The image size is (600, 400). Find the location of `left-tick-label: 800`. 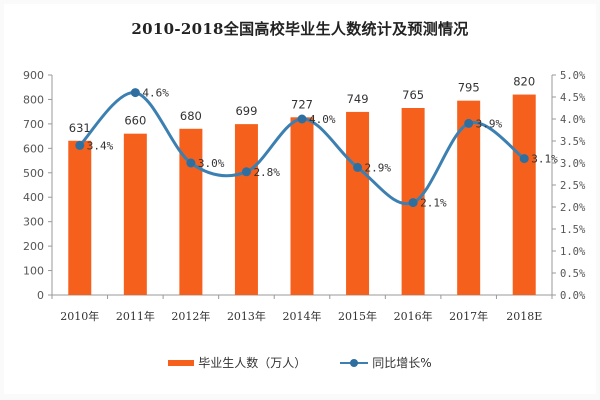

left-tick-label: 800 is located at coordinates (33, 99).